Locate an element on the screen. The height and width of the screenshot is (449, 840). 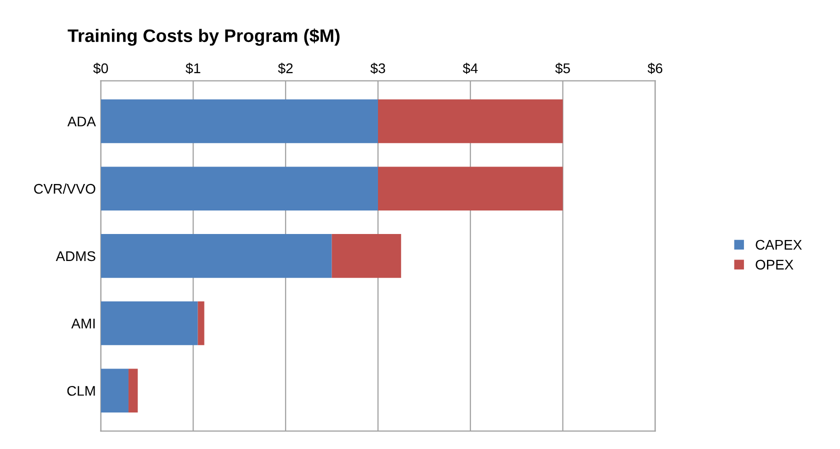
x-tick-label: $3 is located at coordinates (378, 68).